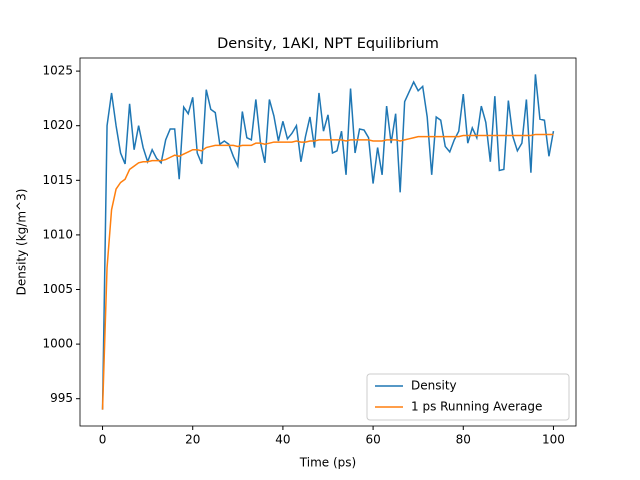 The image size is (640, 480). I want to click on y-tick-label: 1010, so click(57, 234).